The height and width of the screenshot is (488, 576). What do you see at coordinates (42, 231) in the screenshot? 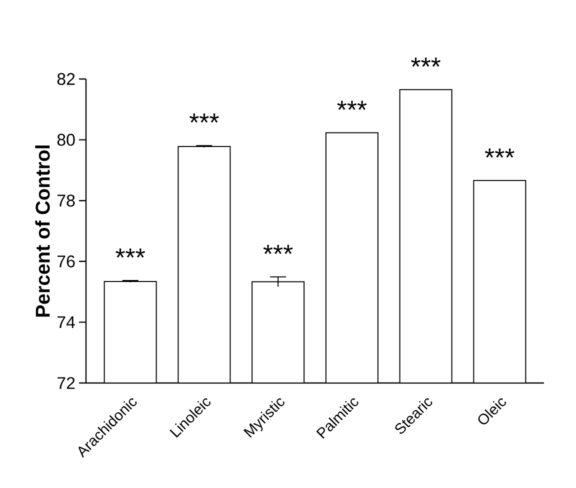
I see `y-axis-title: Percent of Control` at bounding box center [42, 231].